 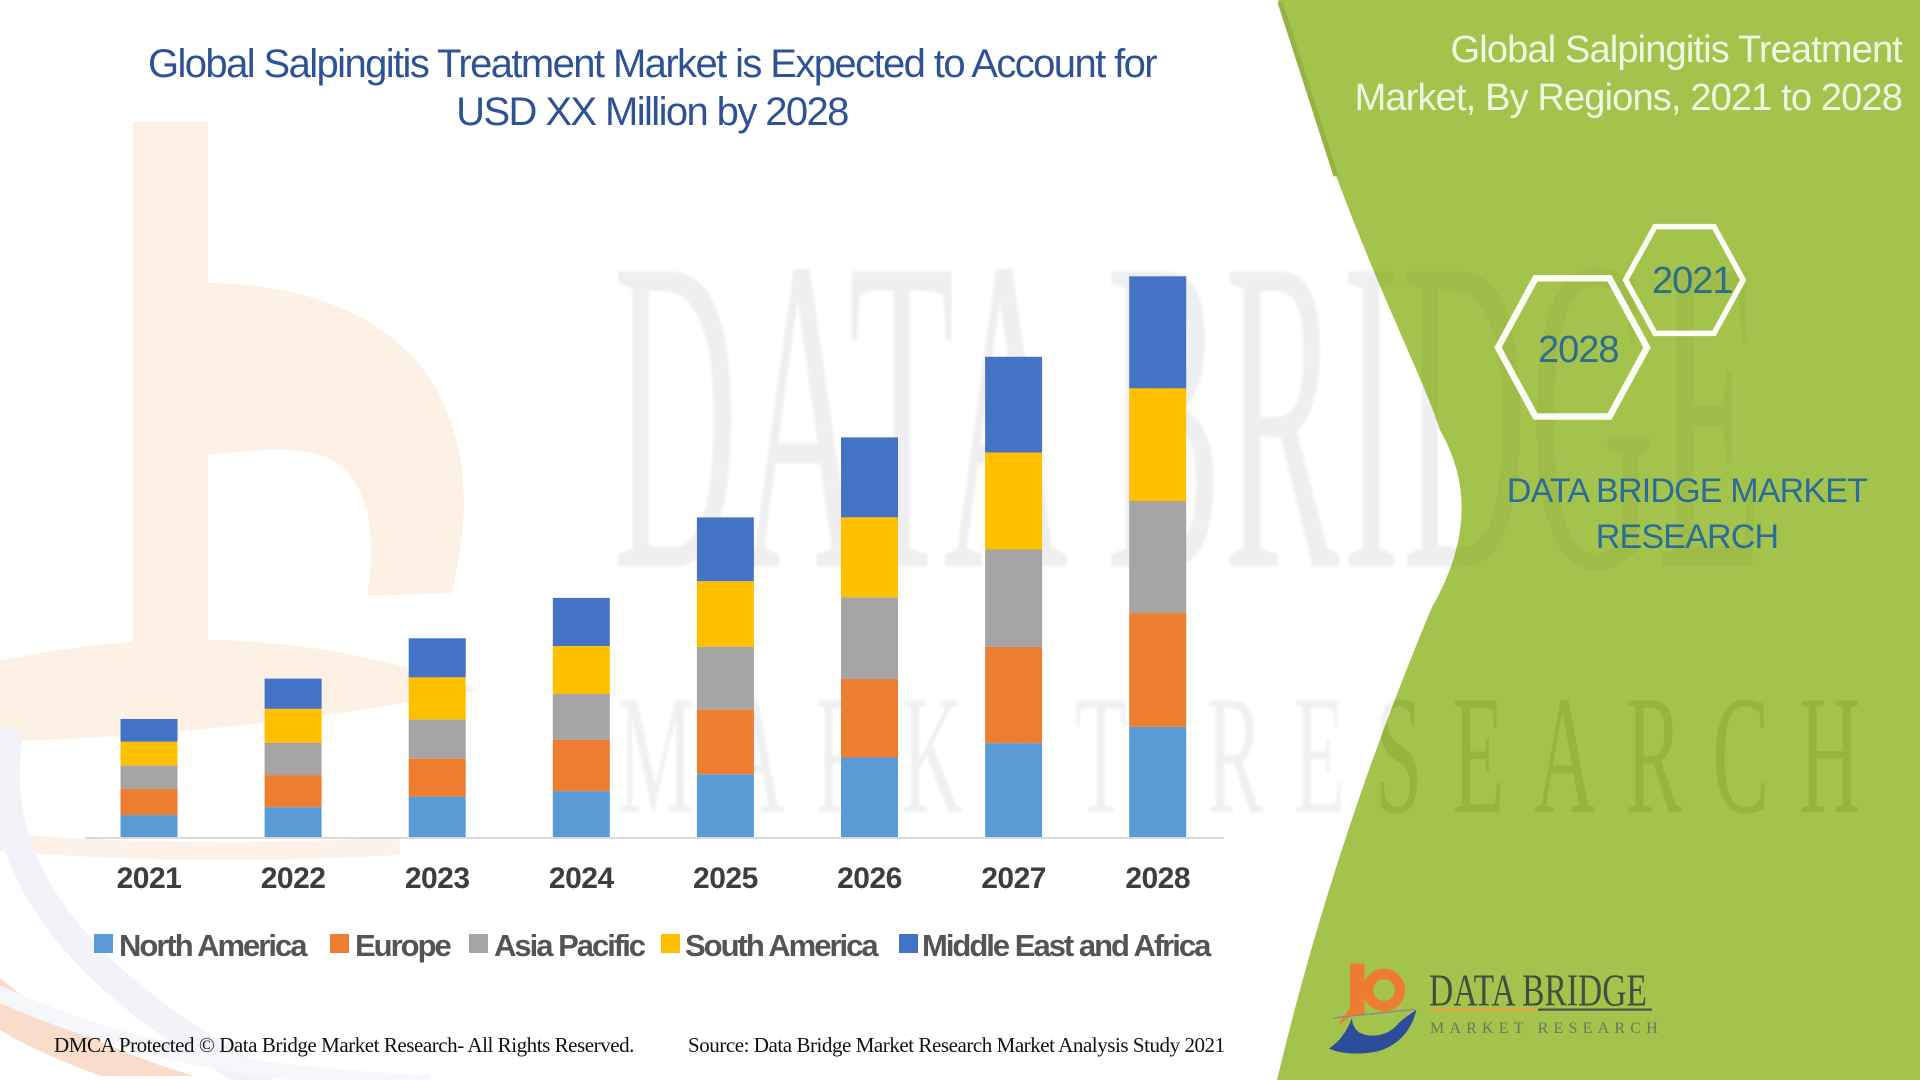 What do you see at coordinates (1538, 991) in the screenshot?
I see `svg-text: DATA BRIDGE` at bounding box center [1538, 991].